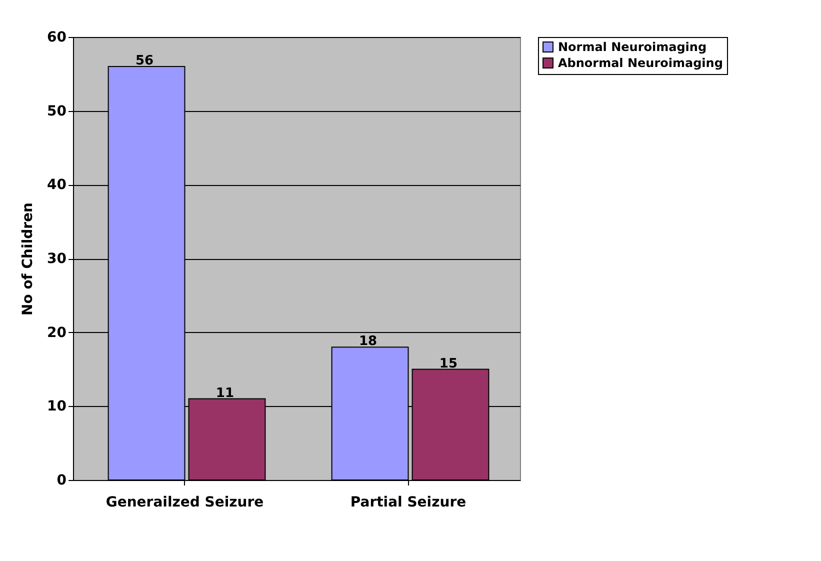 The height and width of the screenshot is (561, 821). I want to click on x-tick-label: Generailzed Seizure, so click(185, 502).